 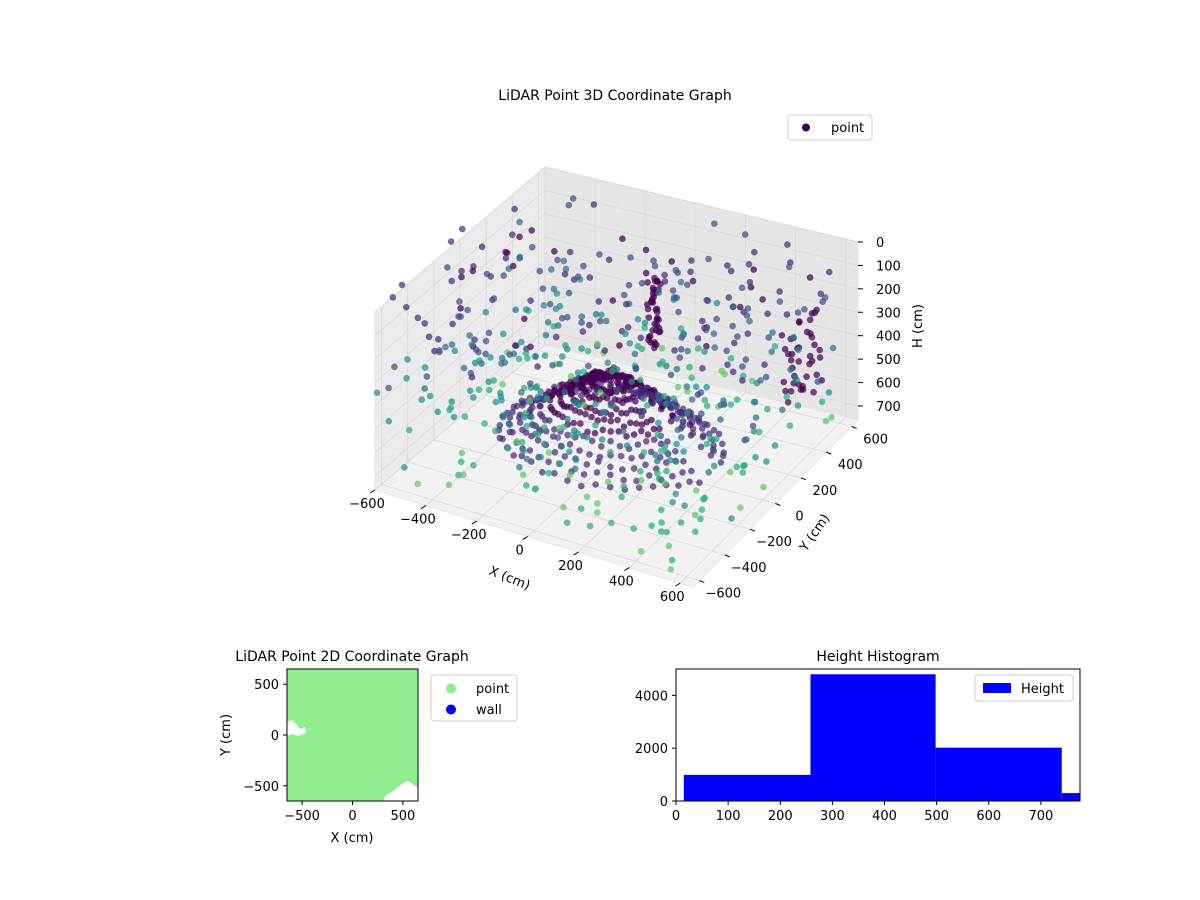 I want to click on grid-line-z-back, so click(x=701, y=228).